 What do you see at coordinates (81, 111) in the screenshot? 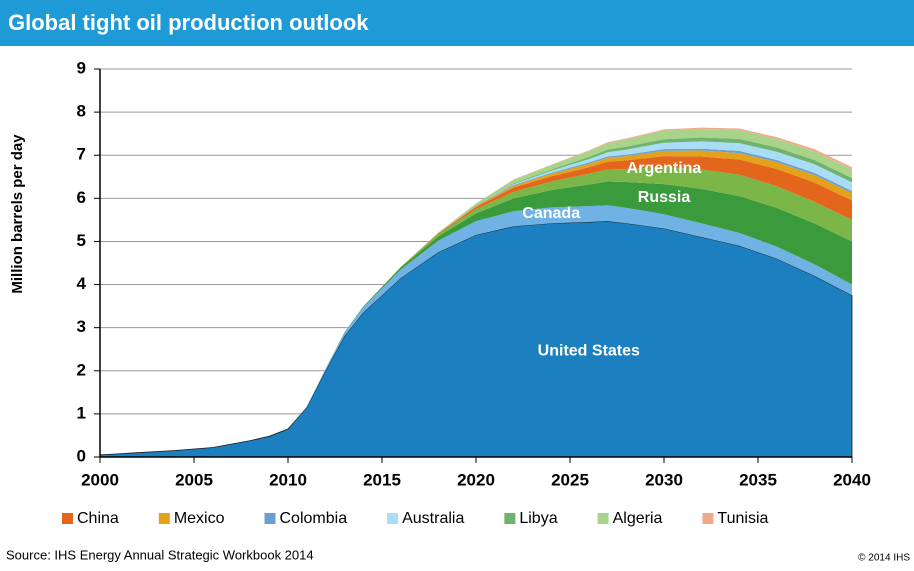
I see `y-tick-label: 8` at bounding box center [81, 111].